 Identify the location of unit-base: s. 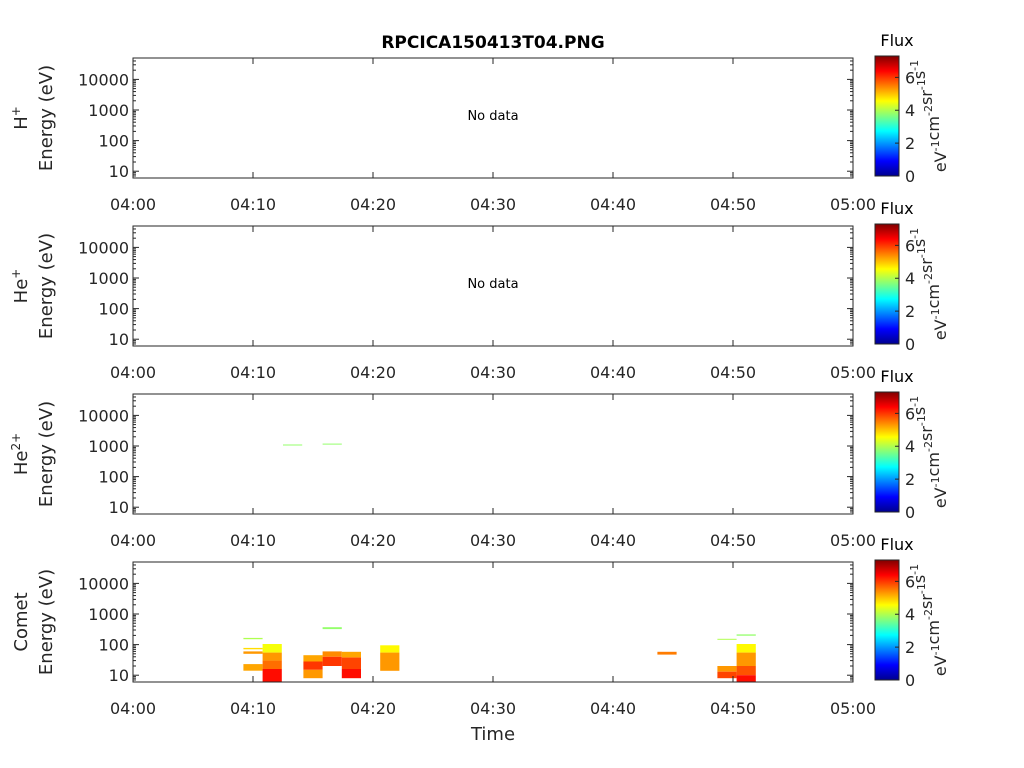
(919, 579).